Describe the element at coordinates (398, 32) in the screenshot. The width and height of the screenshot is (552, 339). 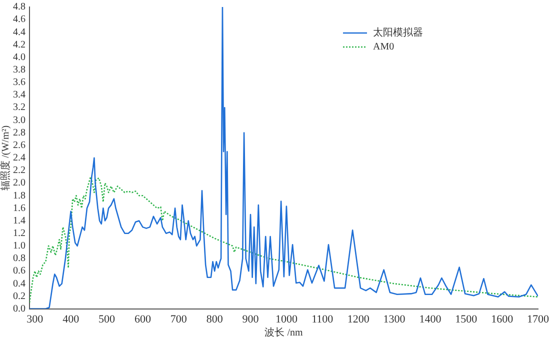
I see `legend-label: 太阳模拟器` at that location.